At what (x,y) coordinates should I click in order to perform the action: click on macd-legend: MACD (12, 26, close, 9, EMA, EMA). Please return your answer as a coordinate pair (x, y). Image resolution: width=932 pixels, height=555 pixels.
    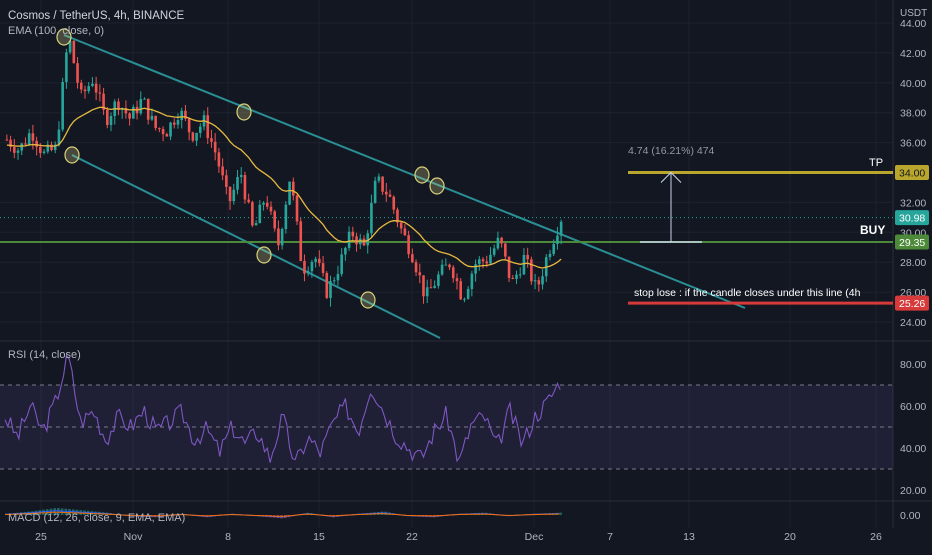
    Looking at the image, I should click on (97, 518).